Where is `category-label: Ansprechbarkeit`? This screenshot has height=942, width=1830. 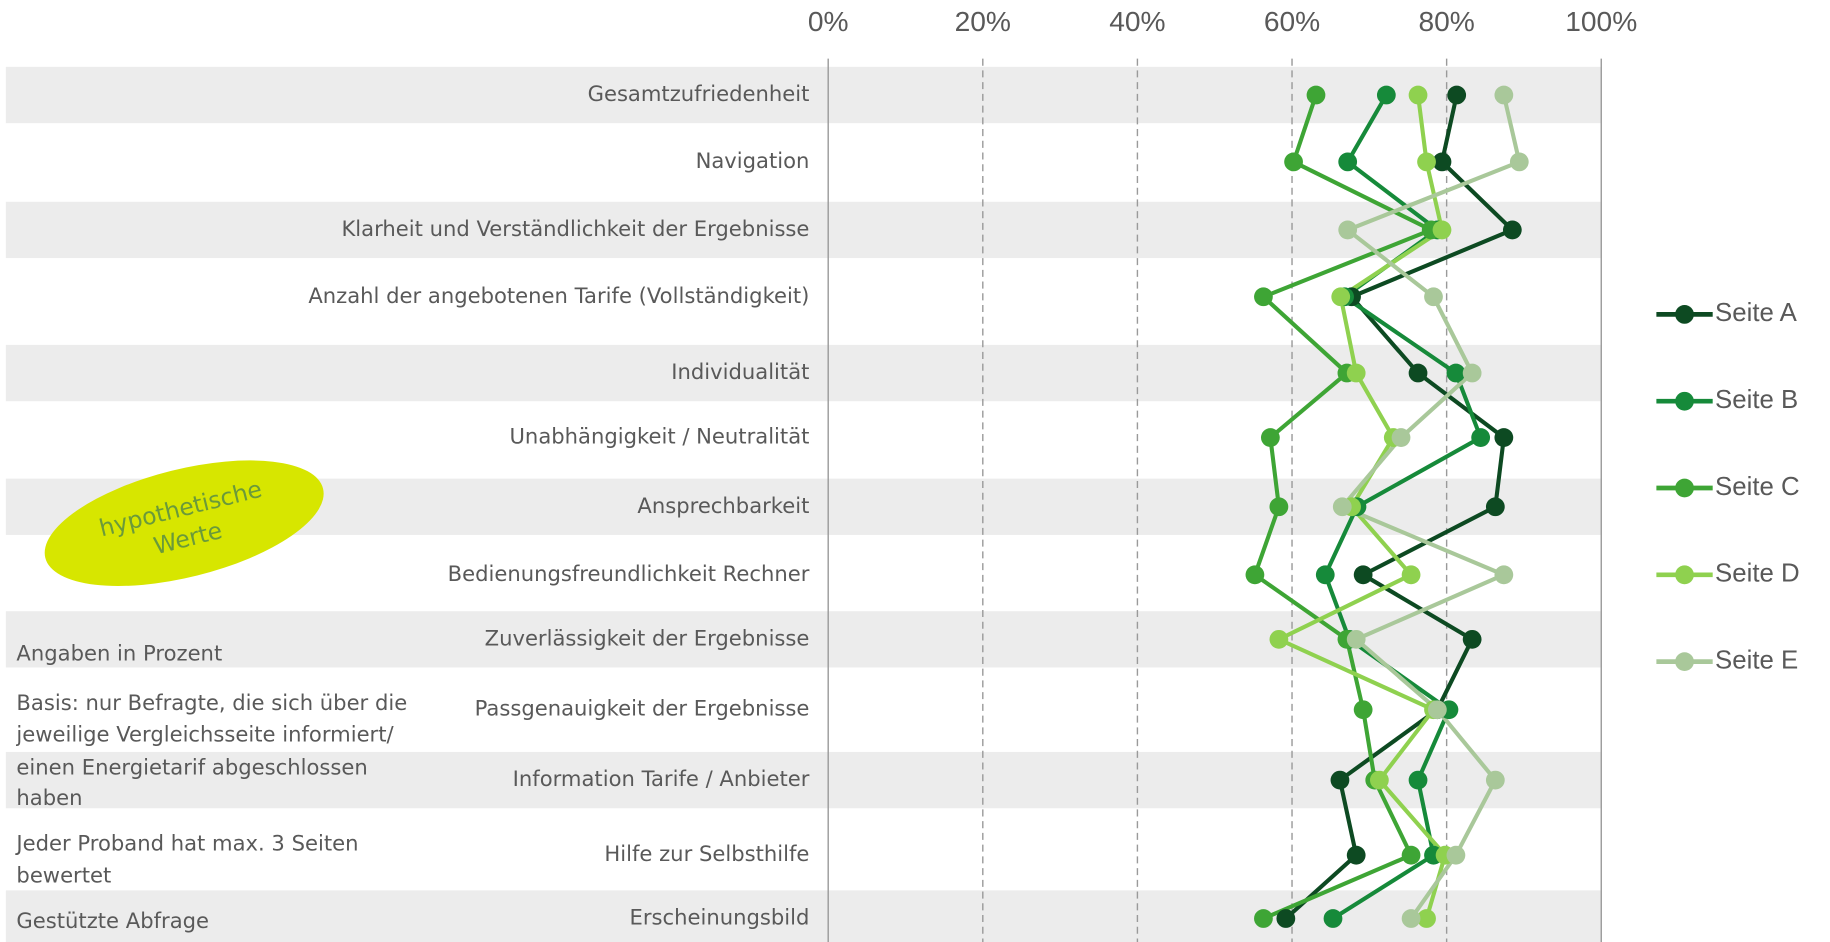
category-label: Ansprechbarkeit is located at coordinates (723, 505).